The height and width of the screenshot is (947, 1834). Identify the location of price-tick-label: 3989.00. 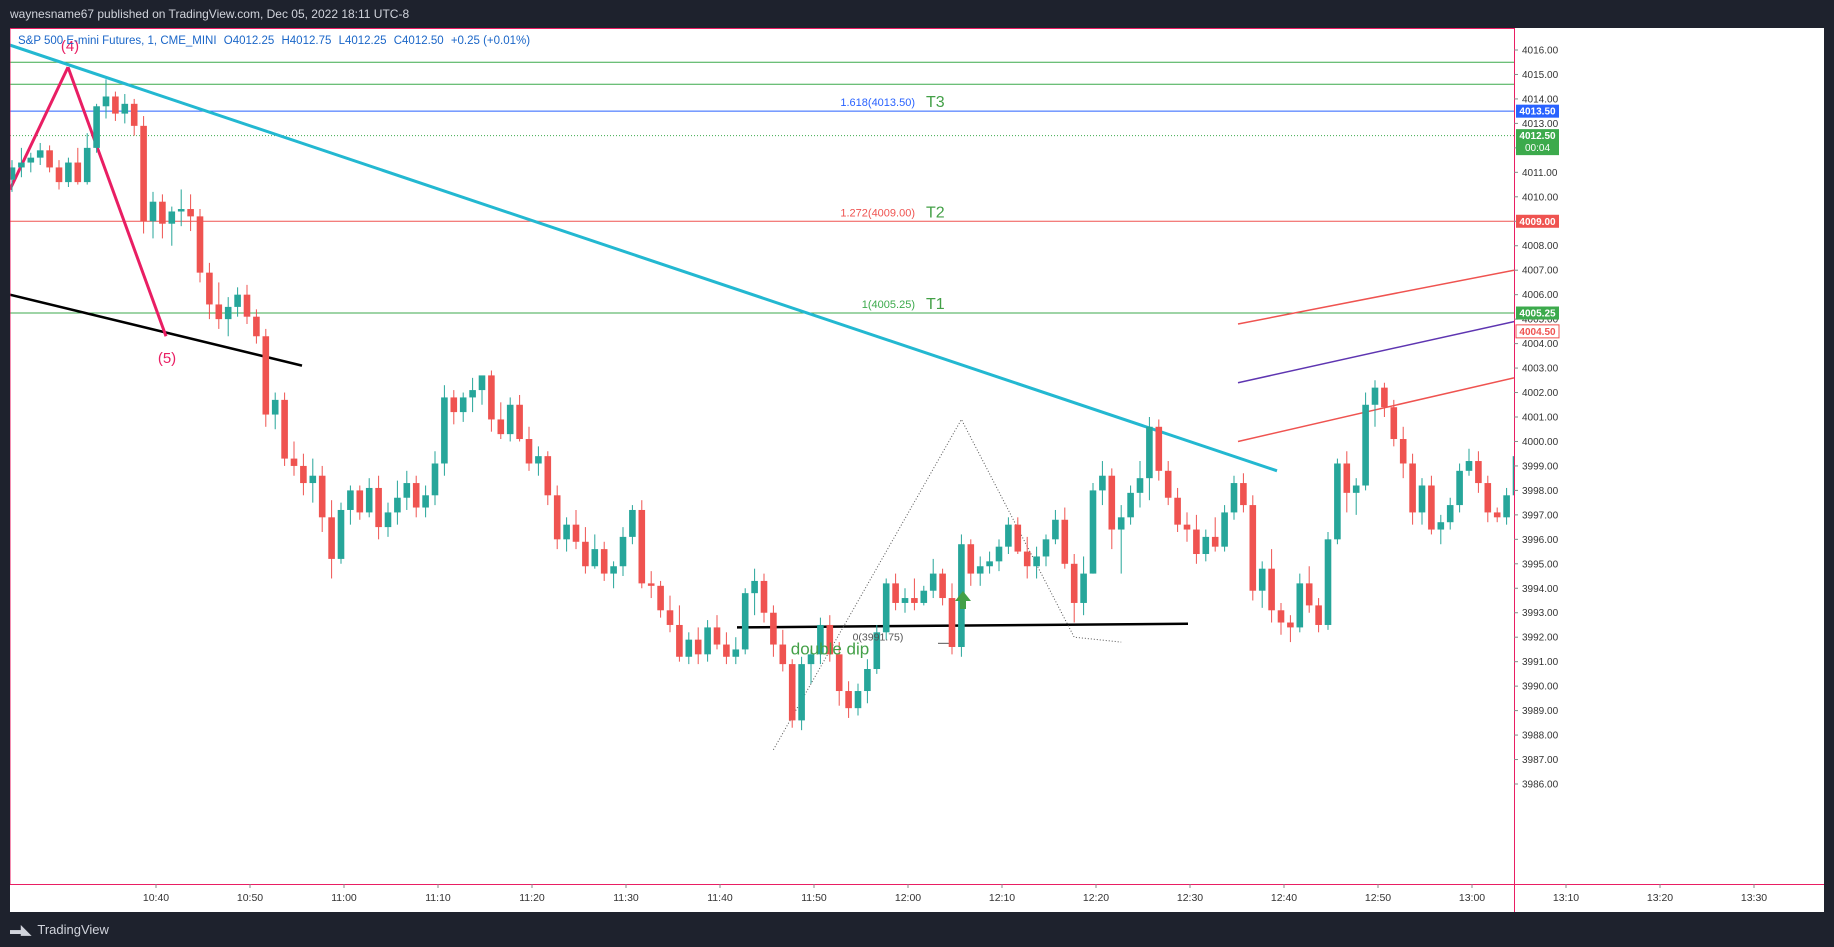
(1540, 711).